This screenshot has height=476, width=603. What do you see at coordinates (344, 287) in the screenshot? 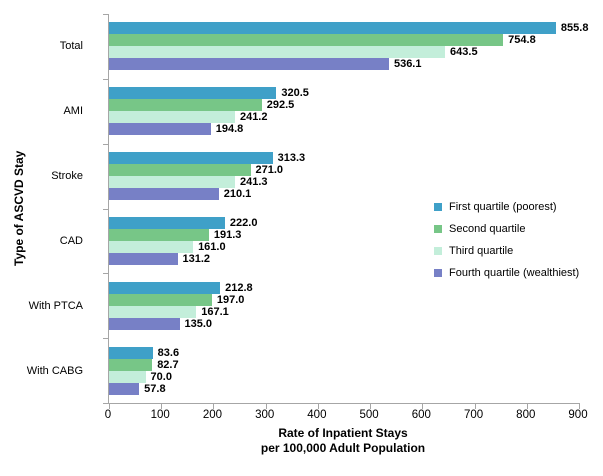
I see `bar-row: 212.8` at bounding box center [344, 287].